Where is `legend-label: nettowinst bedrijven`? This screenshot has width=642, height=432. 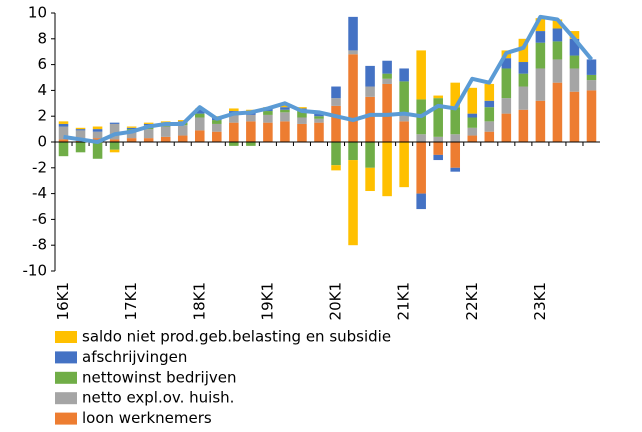
legend-label: nettowinst bedrijven is located at coordinates (159, 377).